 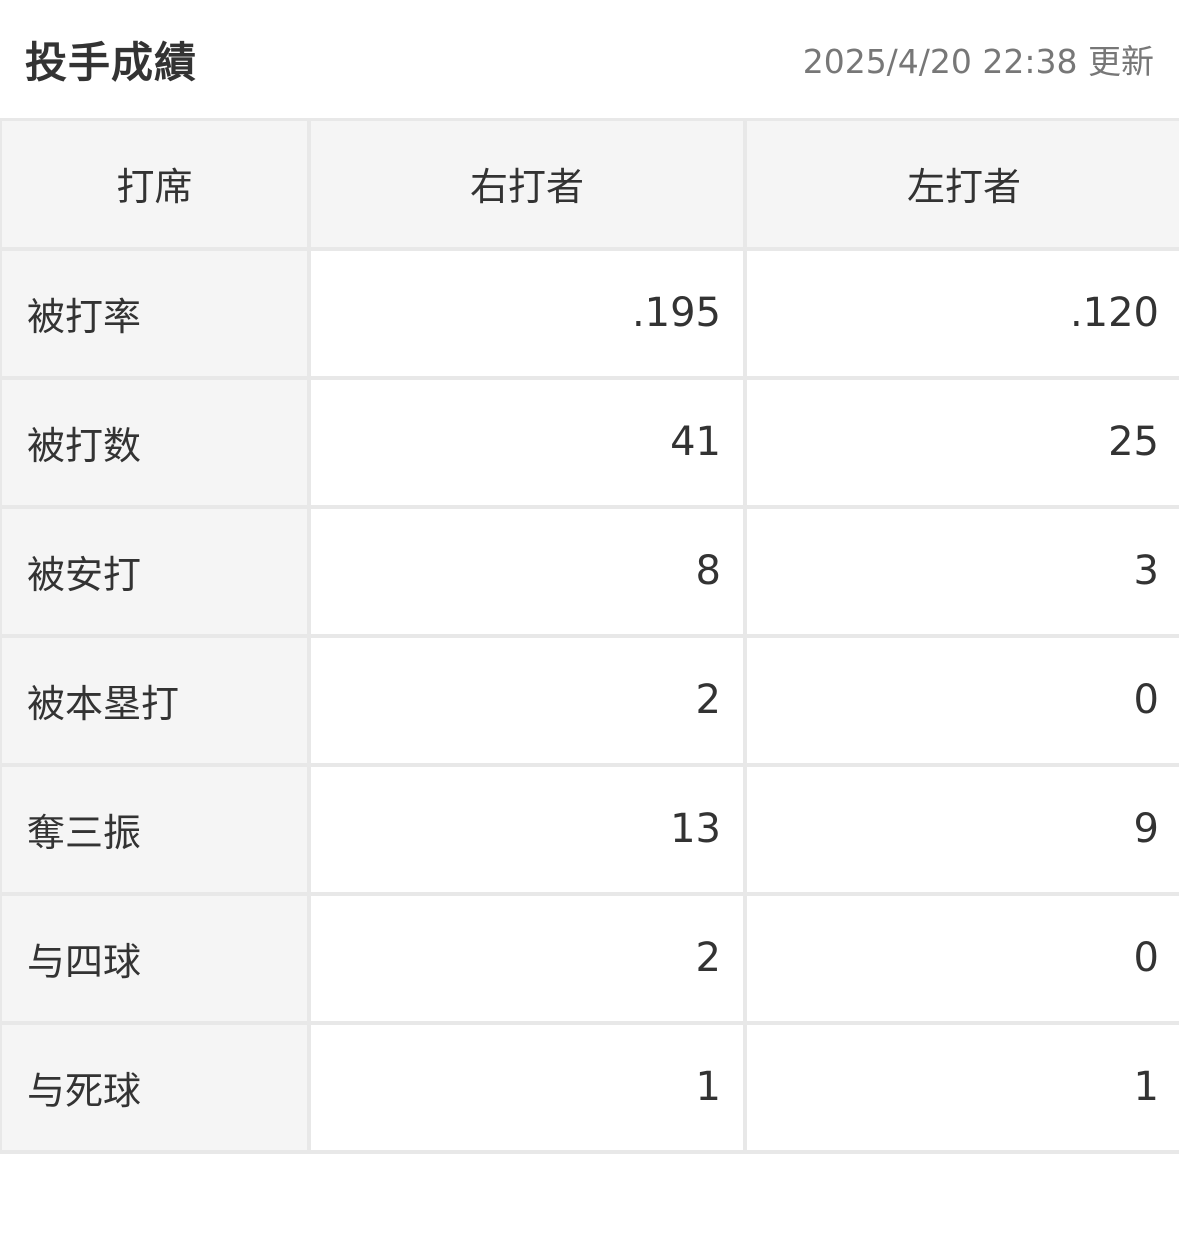 I want to click on column-header-left-batter: 左打者, so click(x=961, y=184).